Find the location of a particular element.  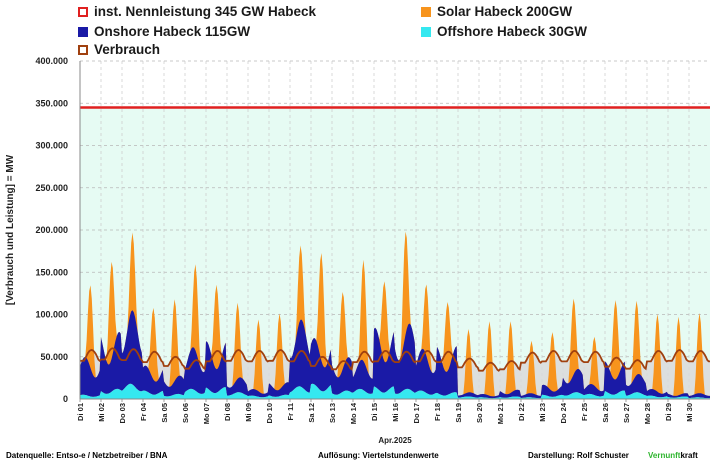

footer-brand: Vernunftkraft is located at coordinates (673, 455).